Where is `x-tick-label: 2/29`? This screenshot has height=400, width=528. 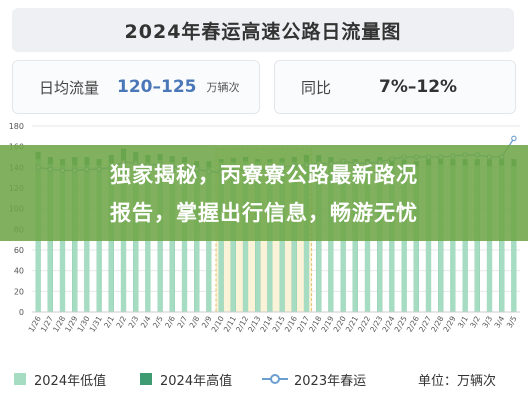 x-tick-label: 2/29 is located at coordinates (449, 323).